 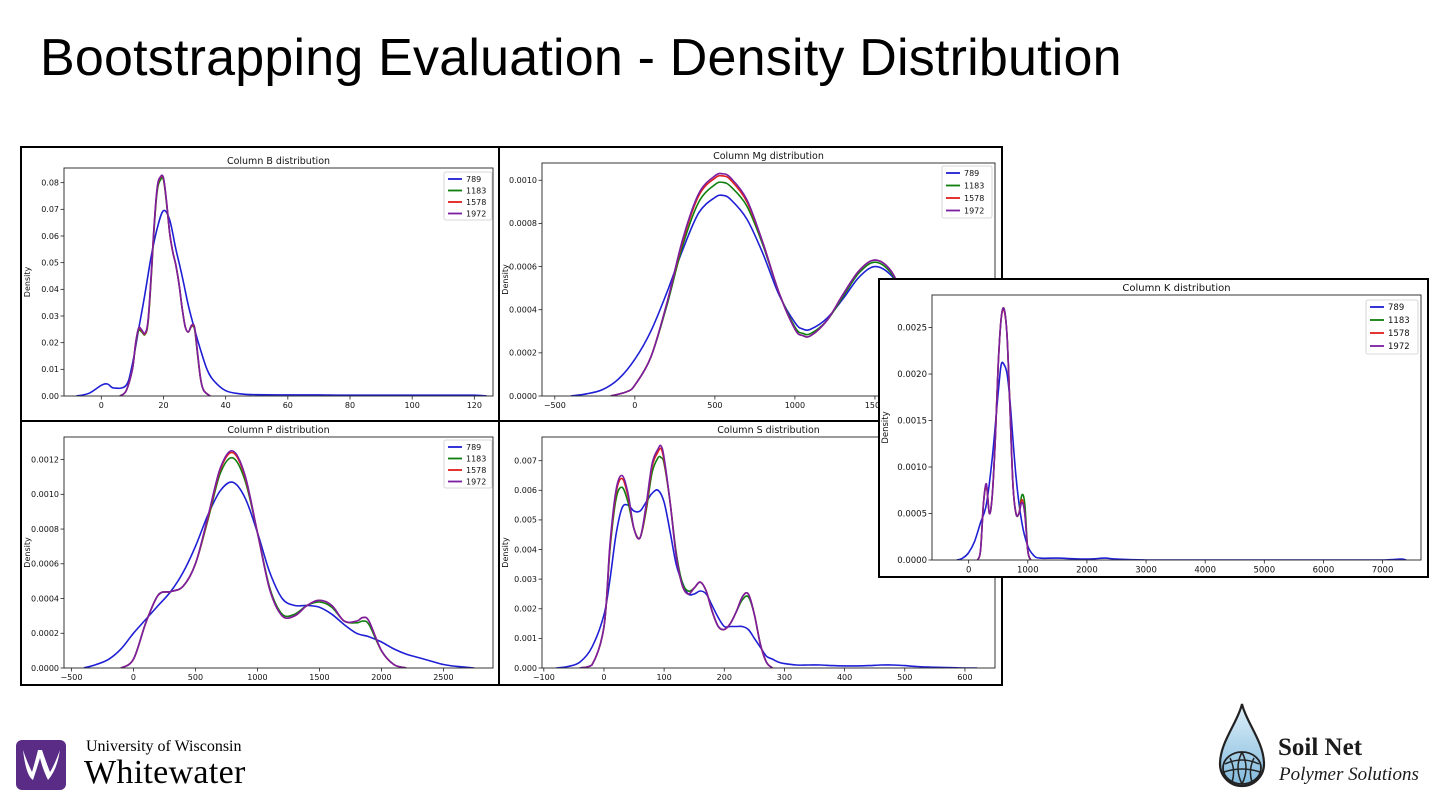 I want to click on y-tick-label: 0.0025, so click(x=912, y=329).